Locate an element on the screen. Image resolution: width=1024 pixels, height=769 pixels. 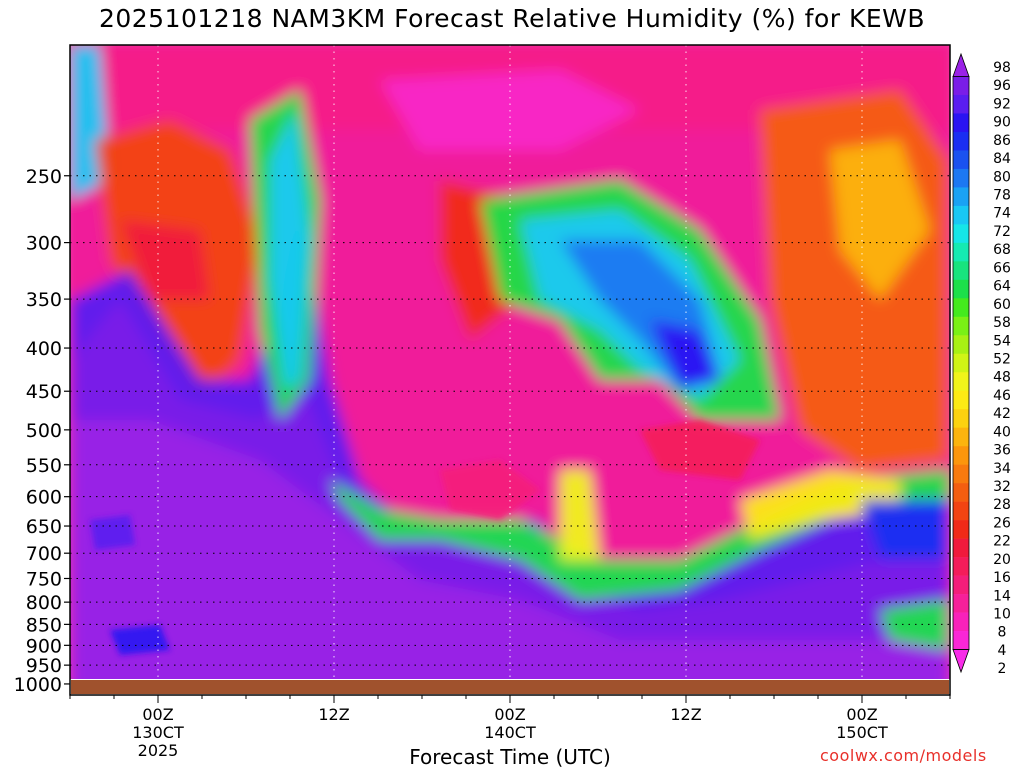
y-tick-label: 400 is located at coordinates (44, 349).